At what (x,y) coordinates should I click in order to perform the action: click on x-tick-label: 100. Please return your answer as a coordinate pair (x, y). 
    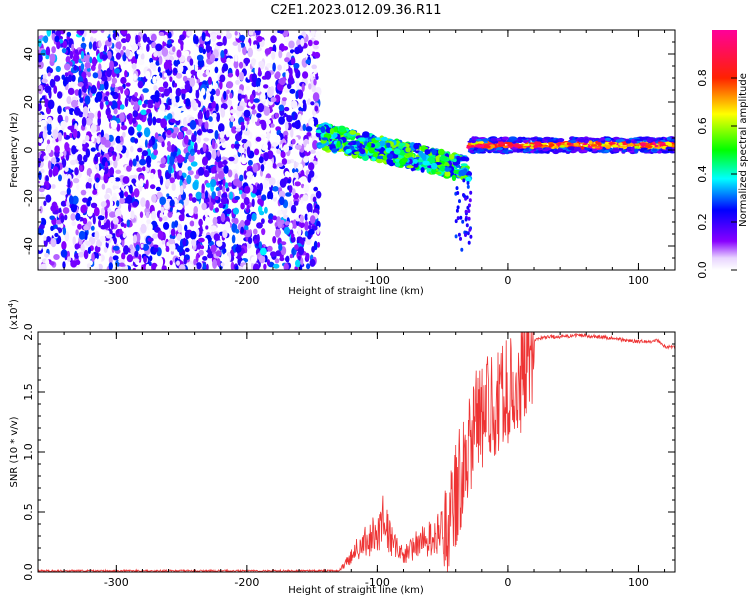
    Looking at the image, I should click on (638, 280).